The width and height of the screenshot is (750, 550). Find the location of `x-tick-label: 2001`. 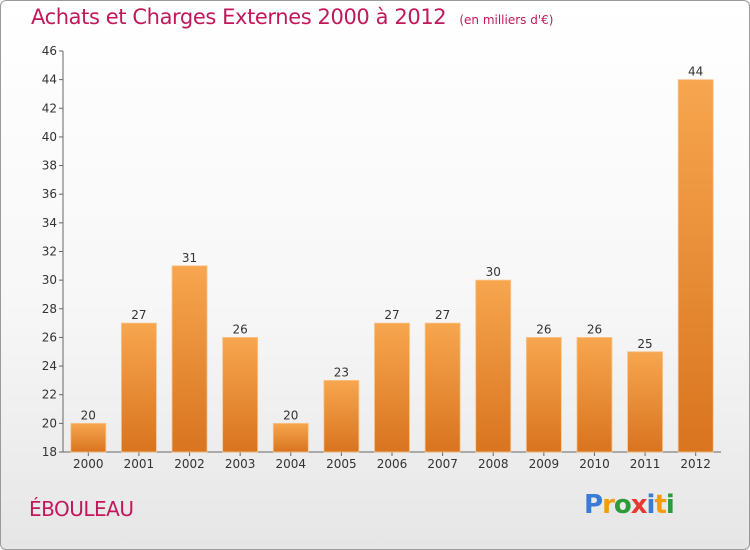

x-tick-label: 2001 is located at coordinates (139, 464).